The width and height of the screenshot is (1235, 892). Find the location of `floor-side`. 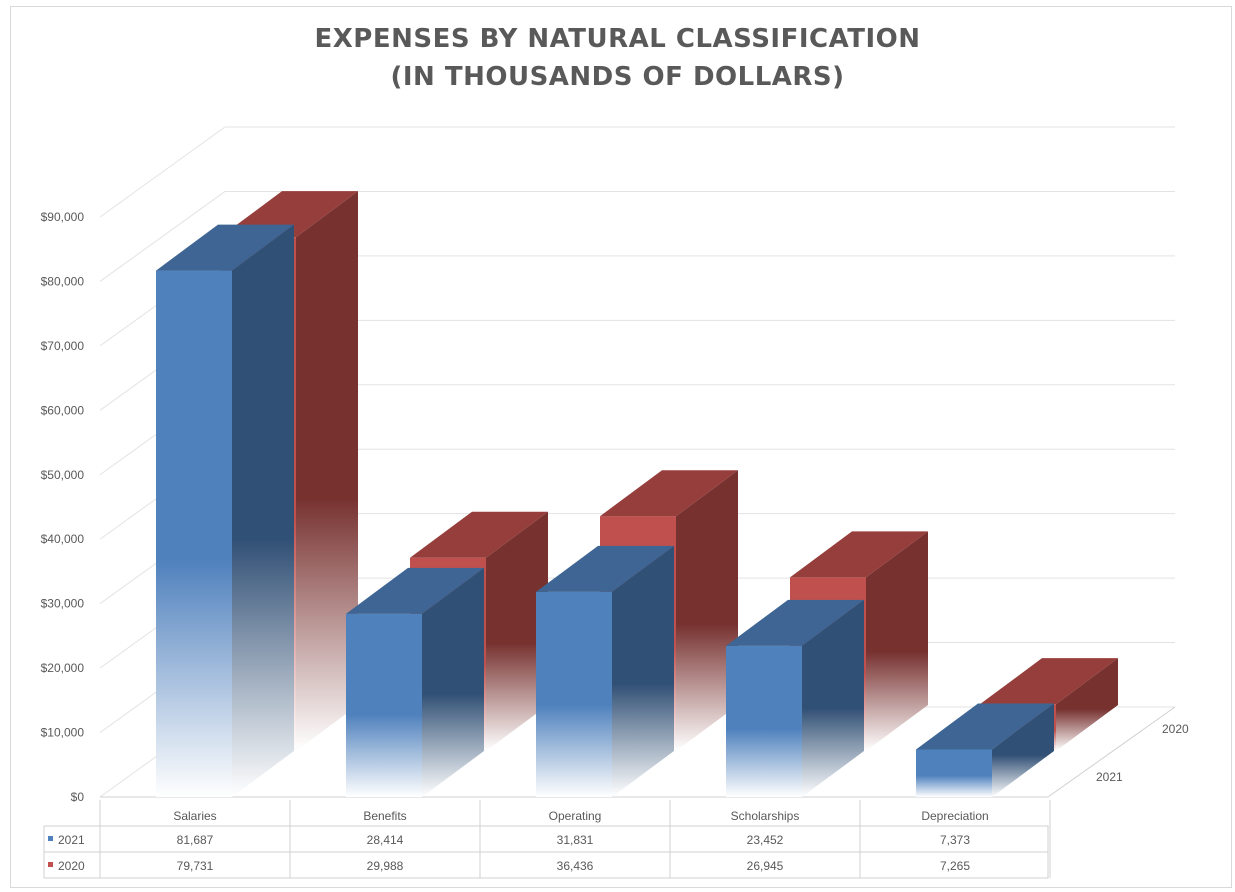

floor-side is located at coordinates (1111, 752).